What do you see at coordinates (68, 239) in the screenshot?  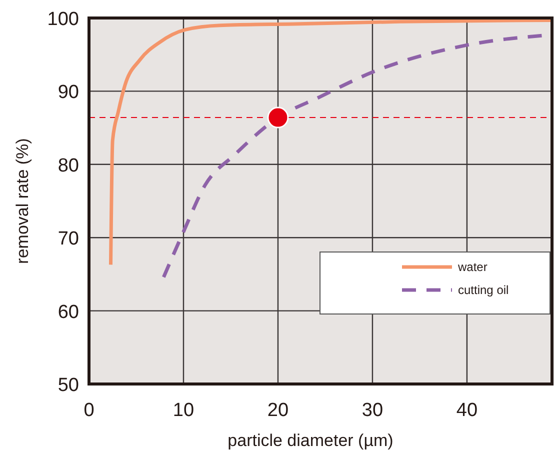 I see `y-tick-label: 70` at bounding box center [68, 239].